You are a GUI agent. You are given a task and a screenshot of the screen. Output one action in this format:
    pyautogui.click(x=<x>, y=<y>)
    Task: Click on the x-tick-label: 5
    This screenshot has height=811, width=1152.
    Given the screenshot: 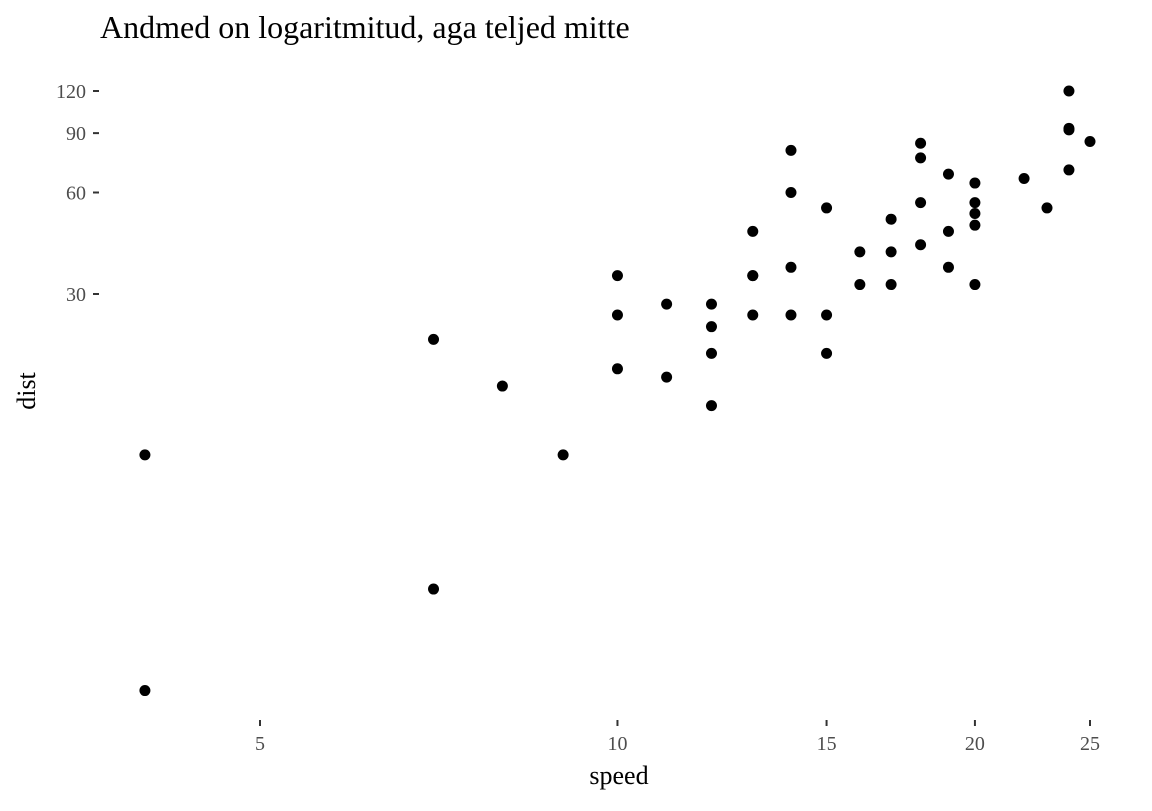 What is the action you would take?
    pyautogui.click(x=260, y=744)
    